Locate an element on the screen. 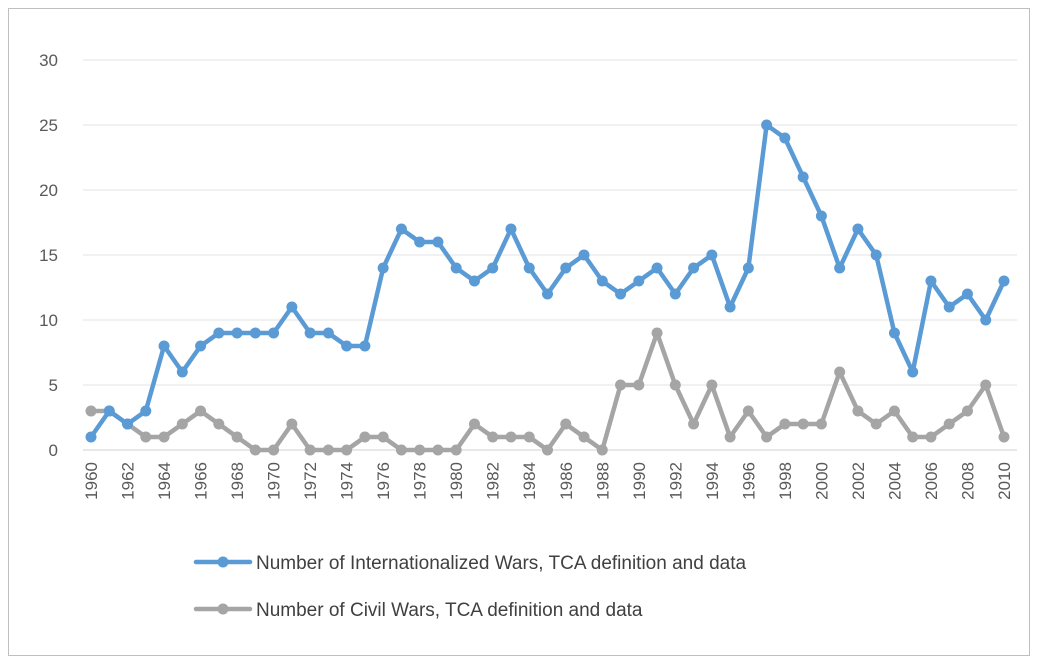 This screenshot has width=1039, height=664. x-tick-label: 1984 is located at coordinates (529, 481).